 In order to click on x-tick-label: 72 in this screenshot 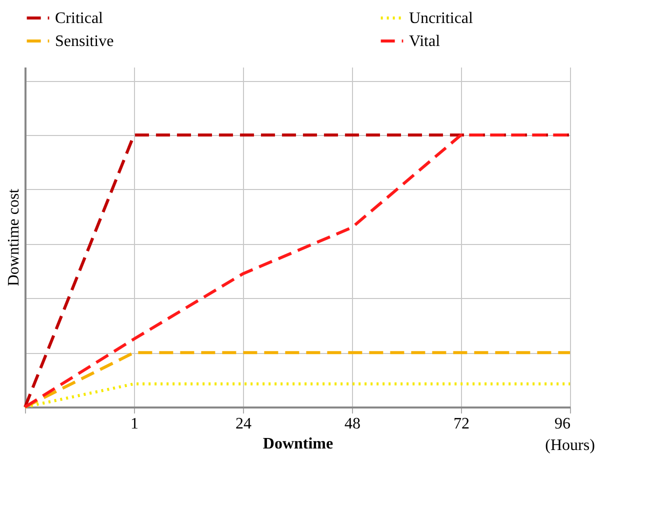, I will do `click(462, 424)`.